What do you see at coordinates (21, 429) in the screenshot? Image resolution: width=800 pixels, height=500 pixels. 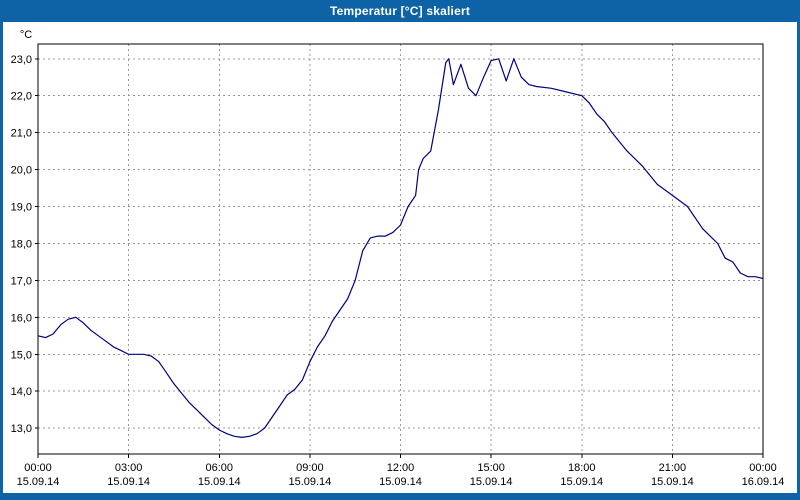 I see `y-tick-label: 13,0` at bounding box center [21, 429].